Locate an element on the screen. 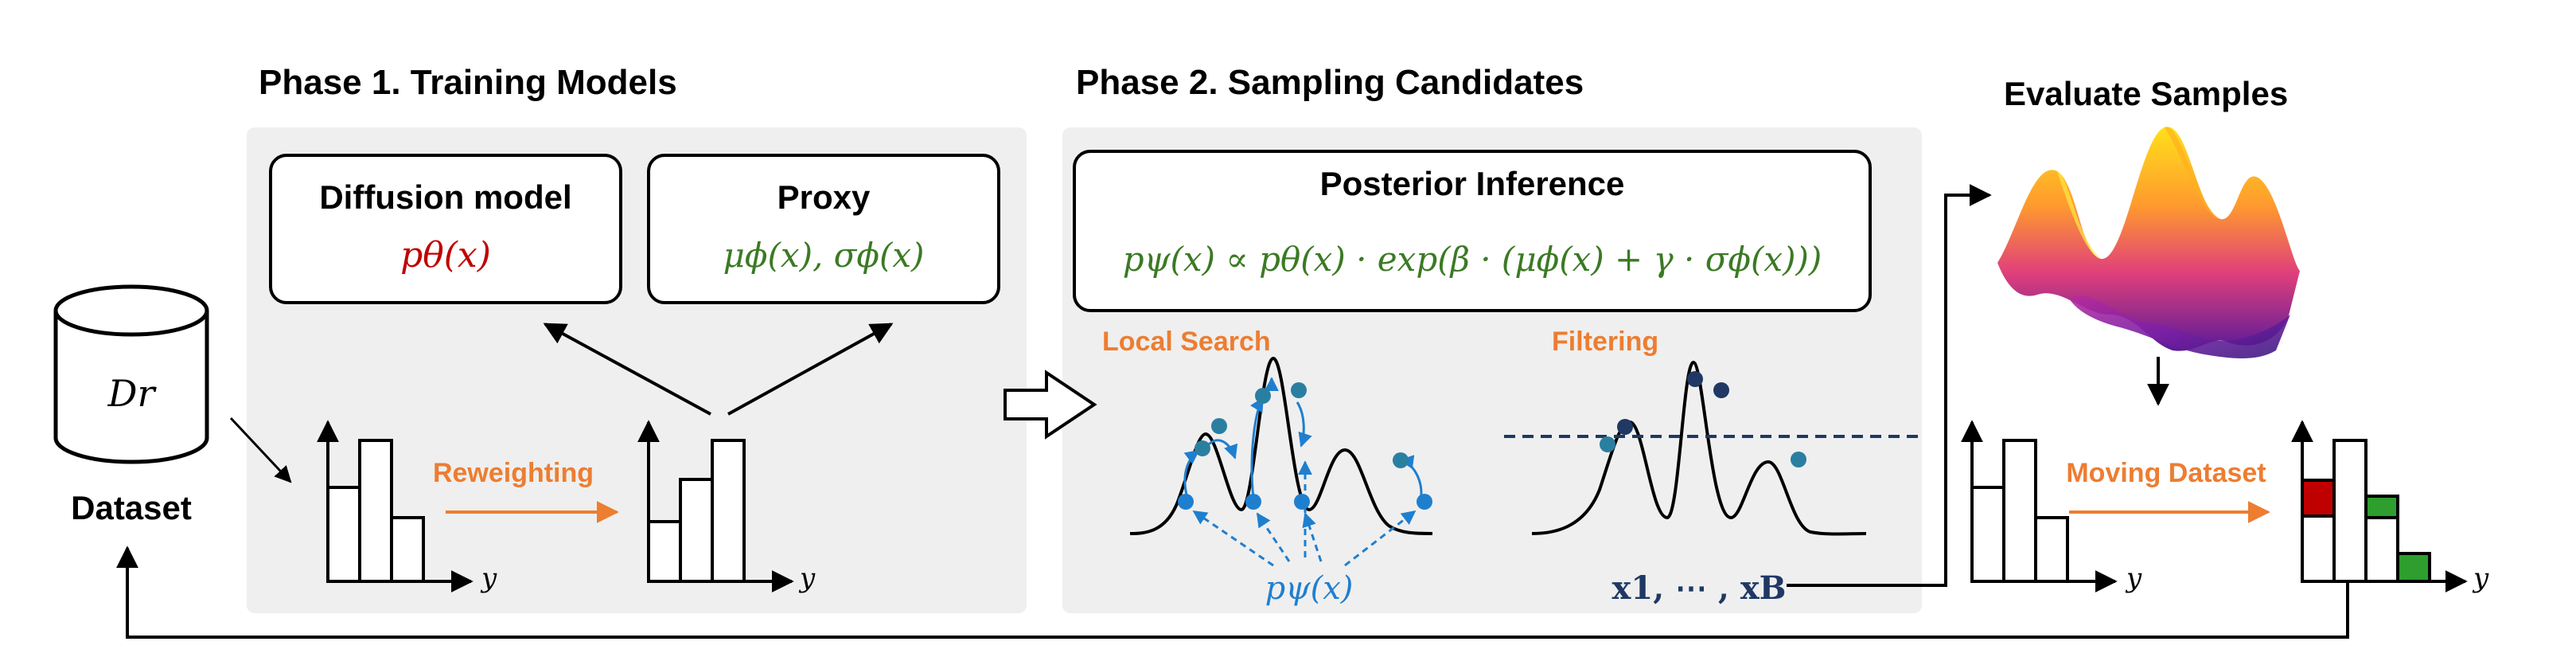 This screenshot has width=2576, height=661. to-evaluate-arrow is located at coordinates (1889, 385).